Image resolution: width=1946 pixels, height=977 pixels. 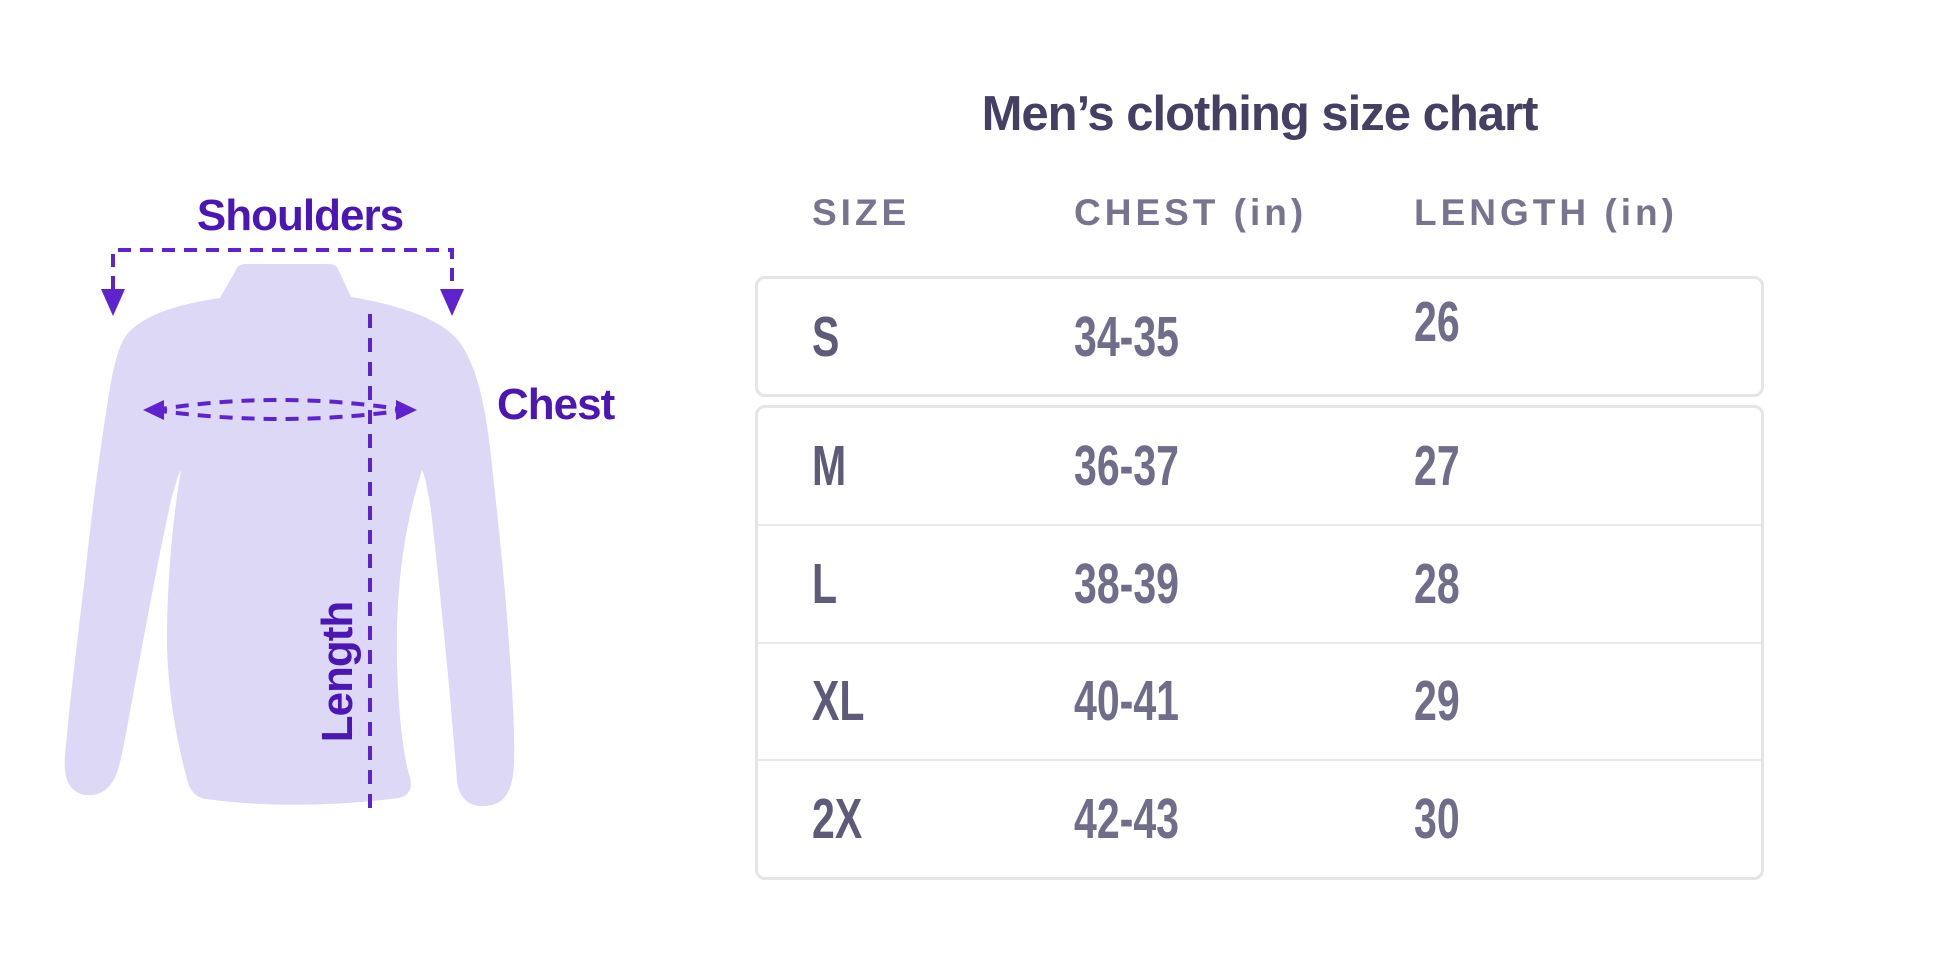 I want to click on size-cell: L, so click(x=825, y=583).